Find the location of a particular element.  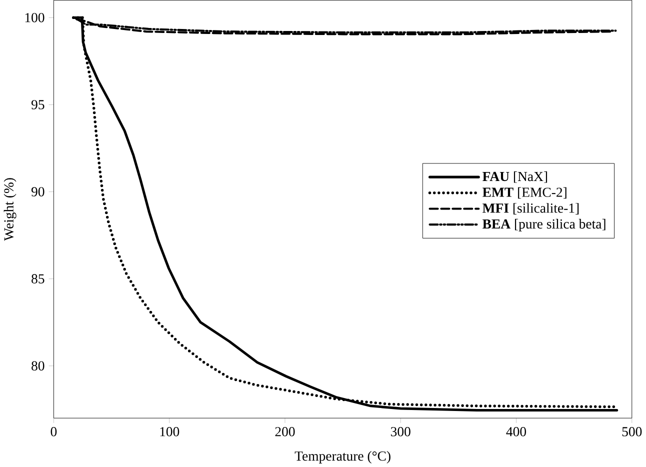

y-tick-label: 100 is located at coordinates (34, 17).